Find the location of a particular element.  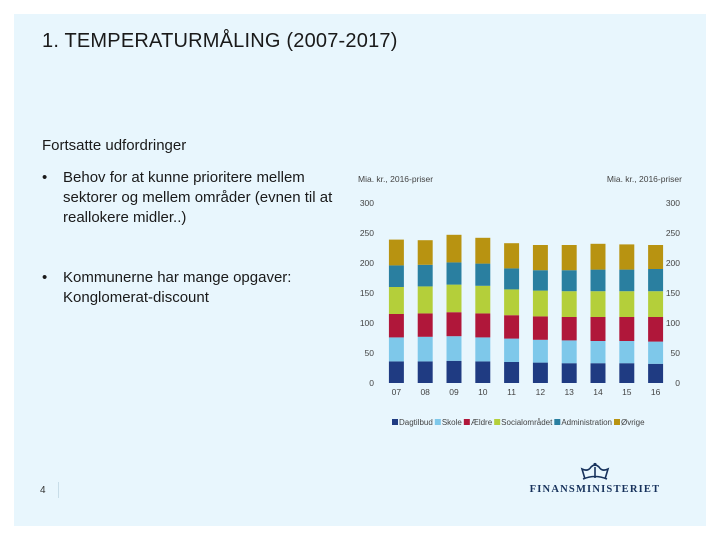

x-tick-label: 13 is located at coordinates (569, 392).